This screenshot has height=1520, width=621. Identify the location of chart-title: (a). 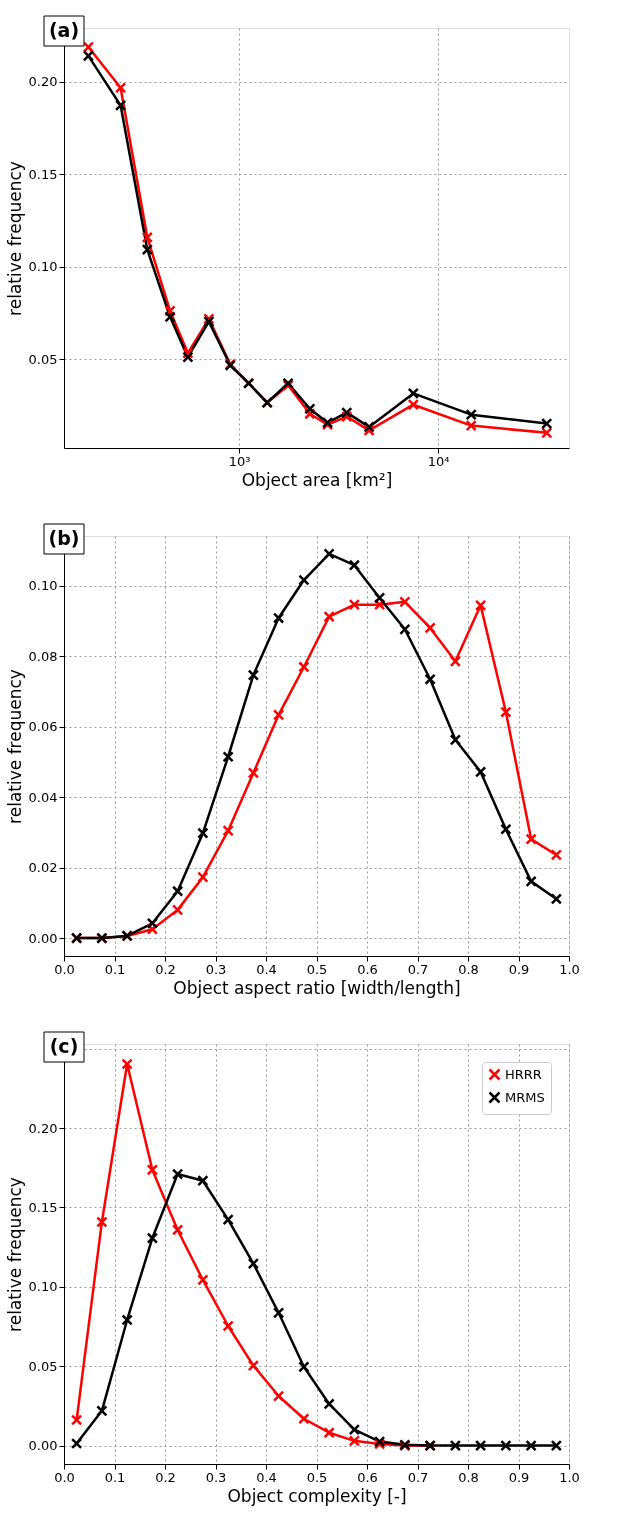
(64, 30).